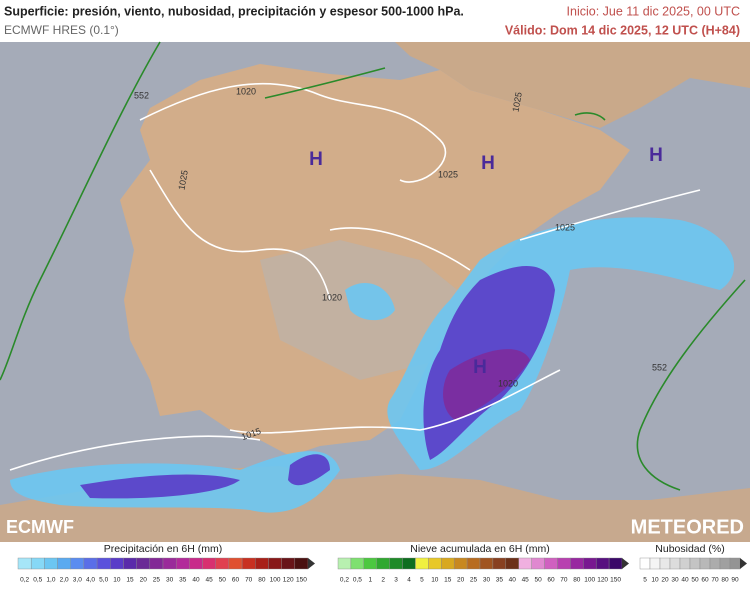 The image size is (750, 598). What do you see at coordinates (461, 580) in the screenshot?
I see `legend-label: 20` at bounding box center [461, 580].